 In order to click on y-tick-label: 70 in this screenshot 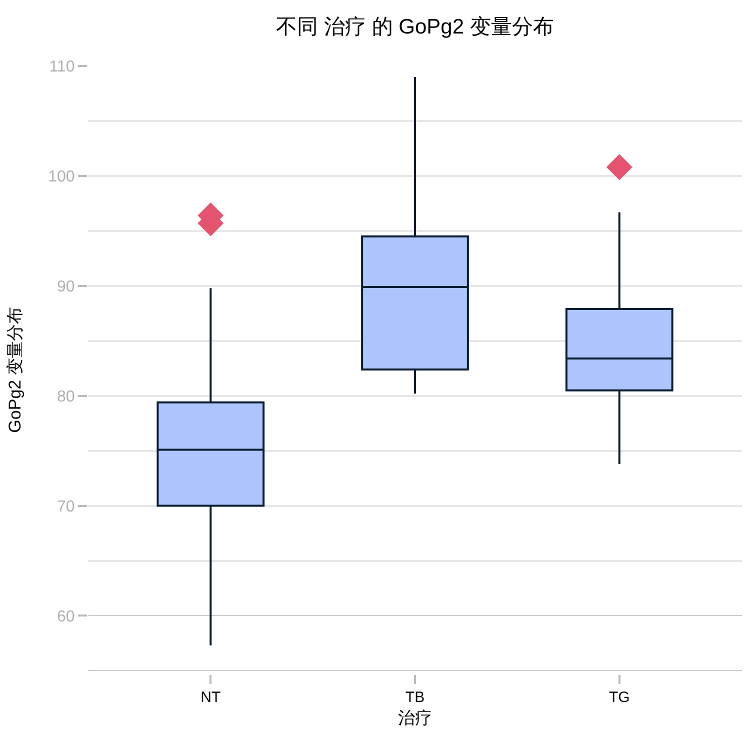, I will do `click(66, 507)`.